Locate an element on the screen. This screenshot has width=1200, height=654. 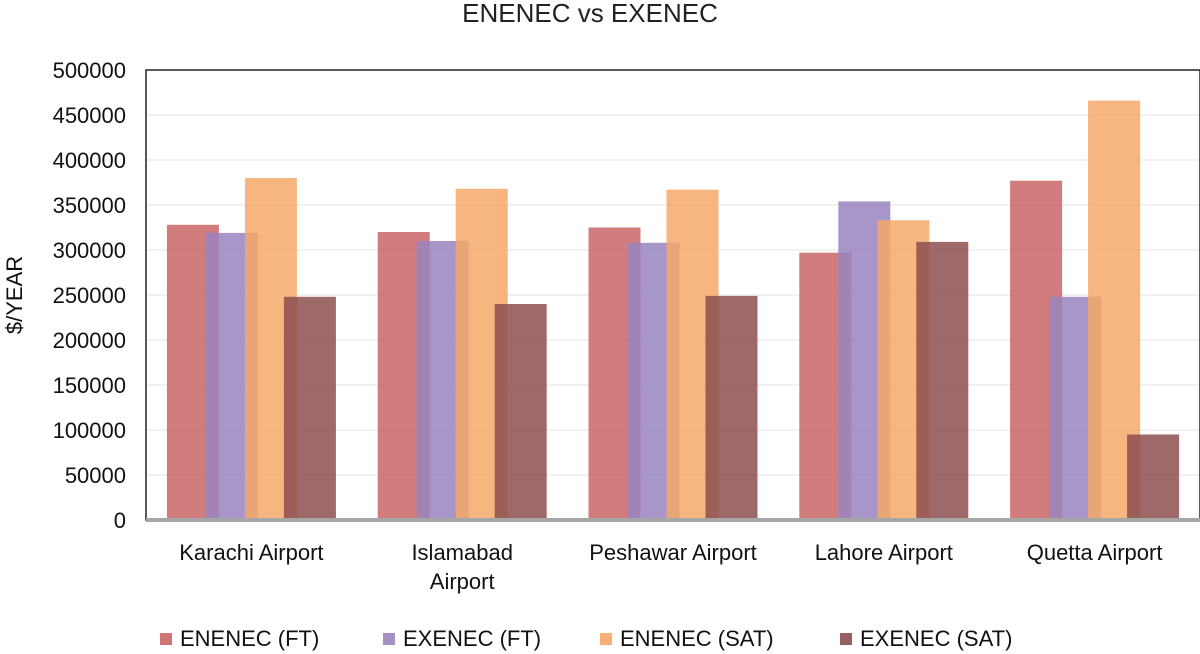
legend-label: EXENEC (SAT) is located at coordinates (936, 638).